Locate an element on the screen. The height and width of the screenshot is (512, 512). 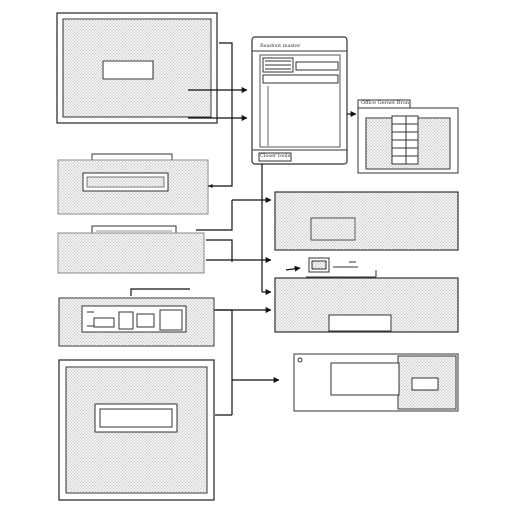
main-window is located at coordinates (299, 100).